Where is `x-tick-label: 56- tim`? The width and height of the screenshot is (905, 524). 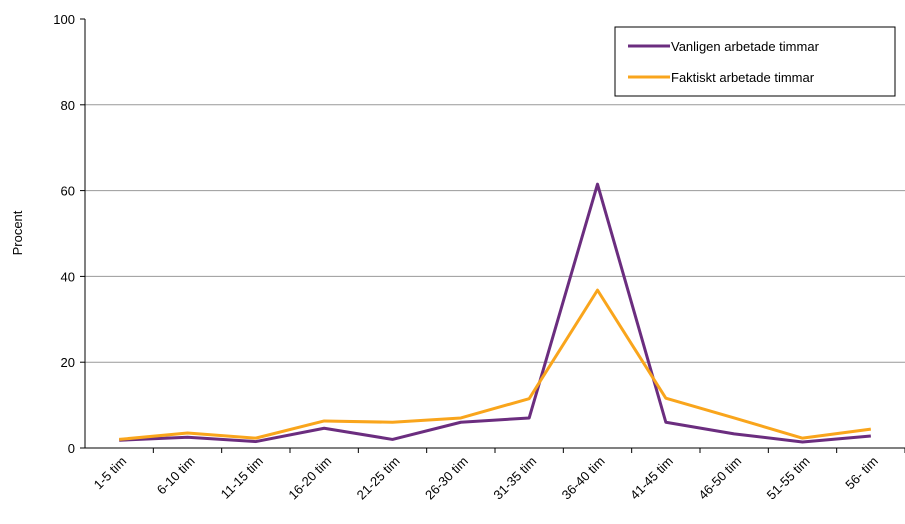
x-tick-label: 56- tim is located at coordinates (861, 473).